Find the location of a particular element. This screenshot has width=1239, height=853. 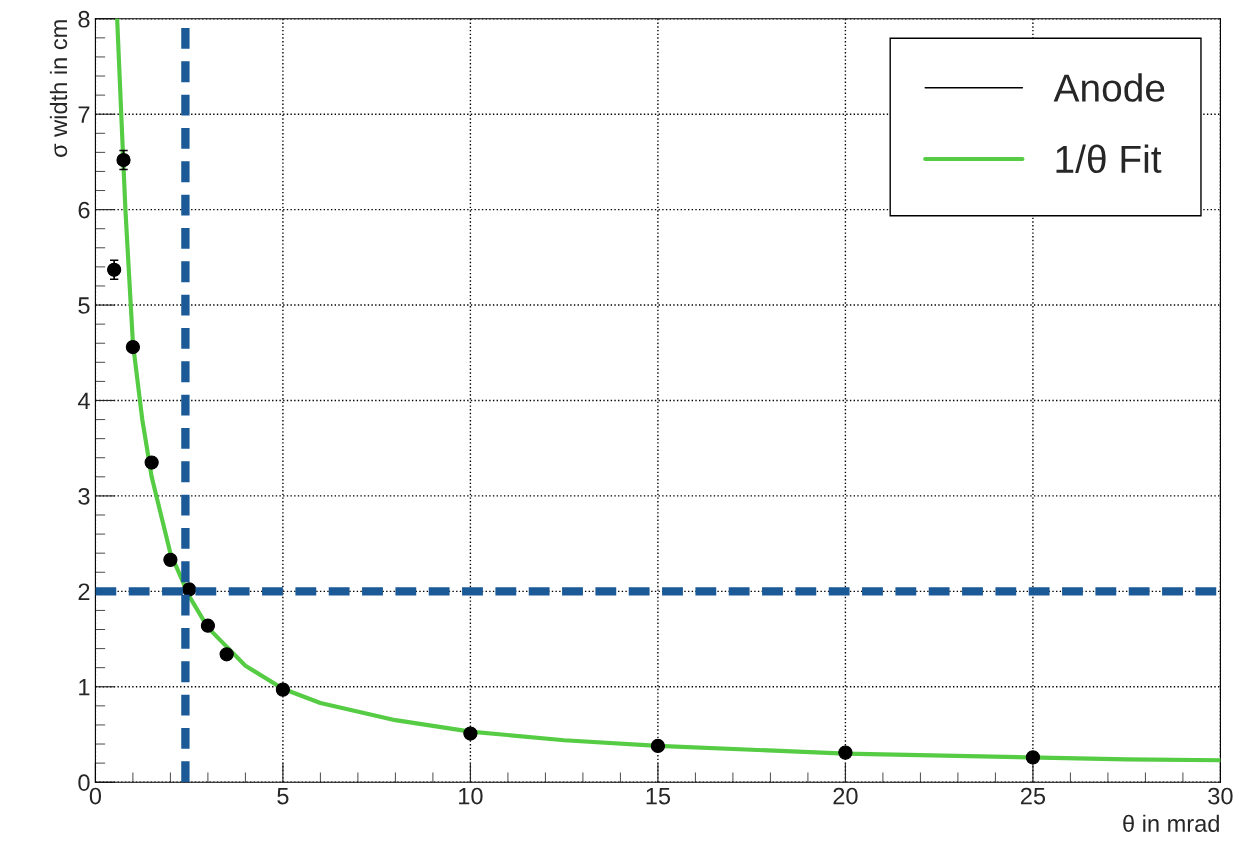

x-tick-label: 10 is located at coordinates (471, 796).